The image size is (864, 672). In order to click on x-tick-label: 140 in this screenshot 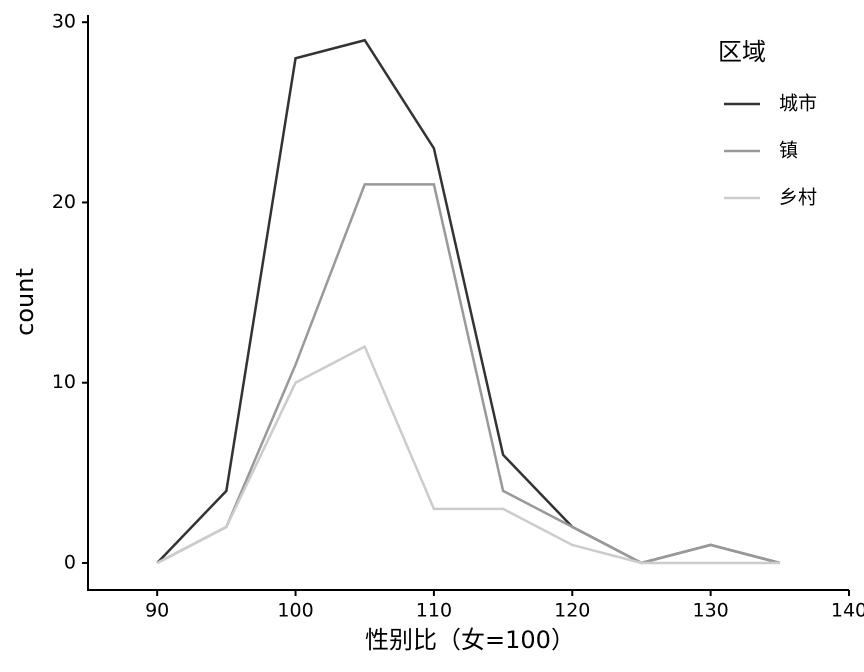, I will do `click(847, 611)`.